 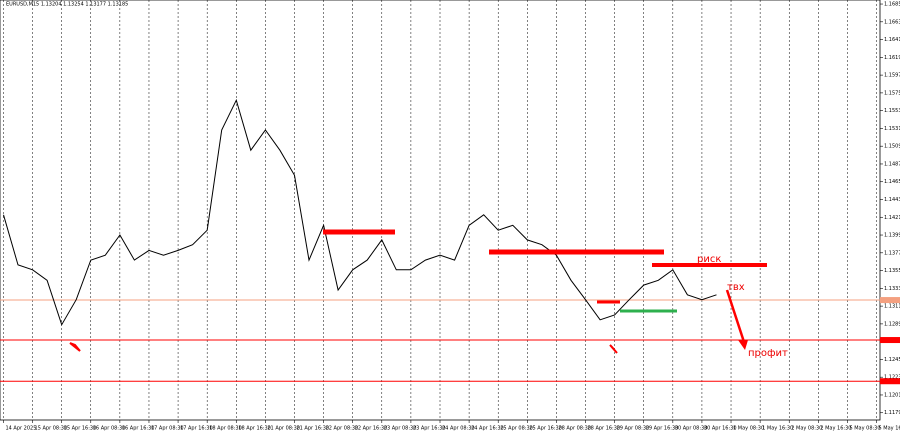 I want to click on x-tick-label: 18 Apr 16:30, so click(x=254, y=429).